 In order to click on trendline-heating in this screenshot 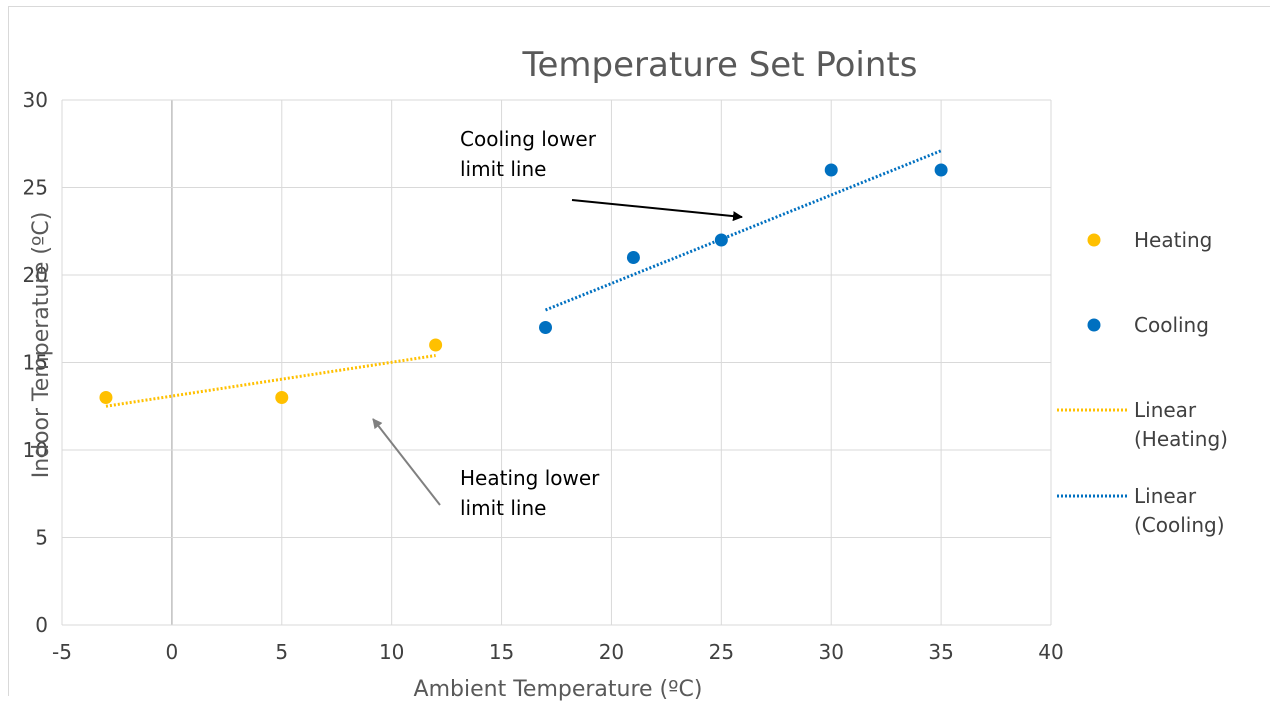, I will do `click(270, 381)`.